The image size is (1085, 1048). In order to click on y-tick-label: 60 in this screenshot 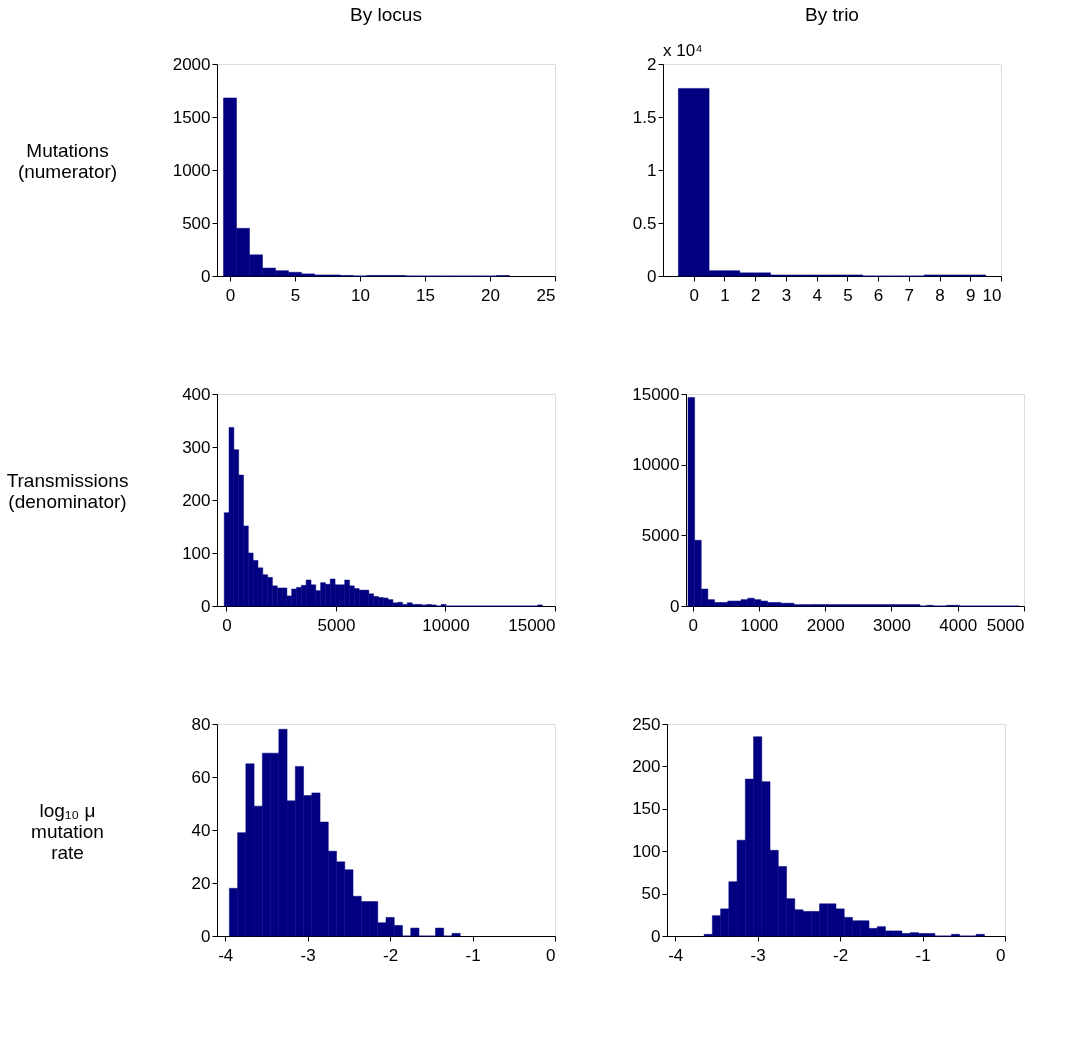, I will do `click(201, 777)`.